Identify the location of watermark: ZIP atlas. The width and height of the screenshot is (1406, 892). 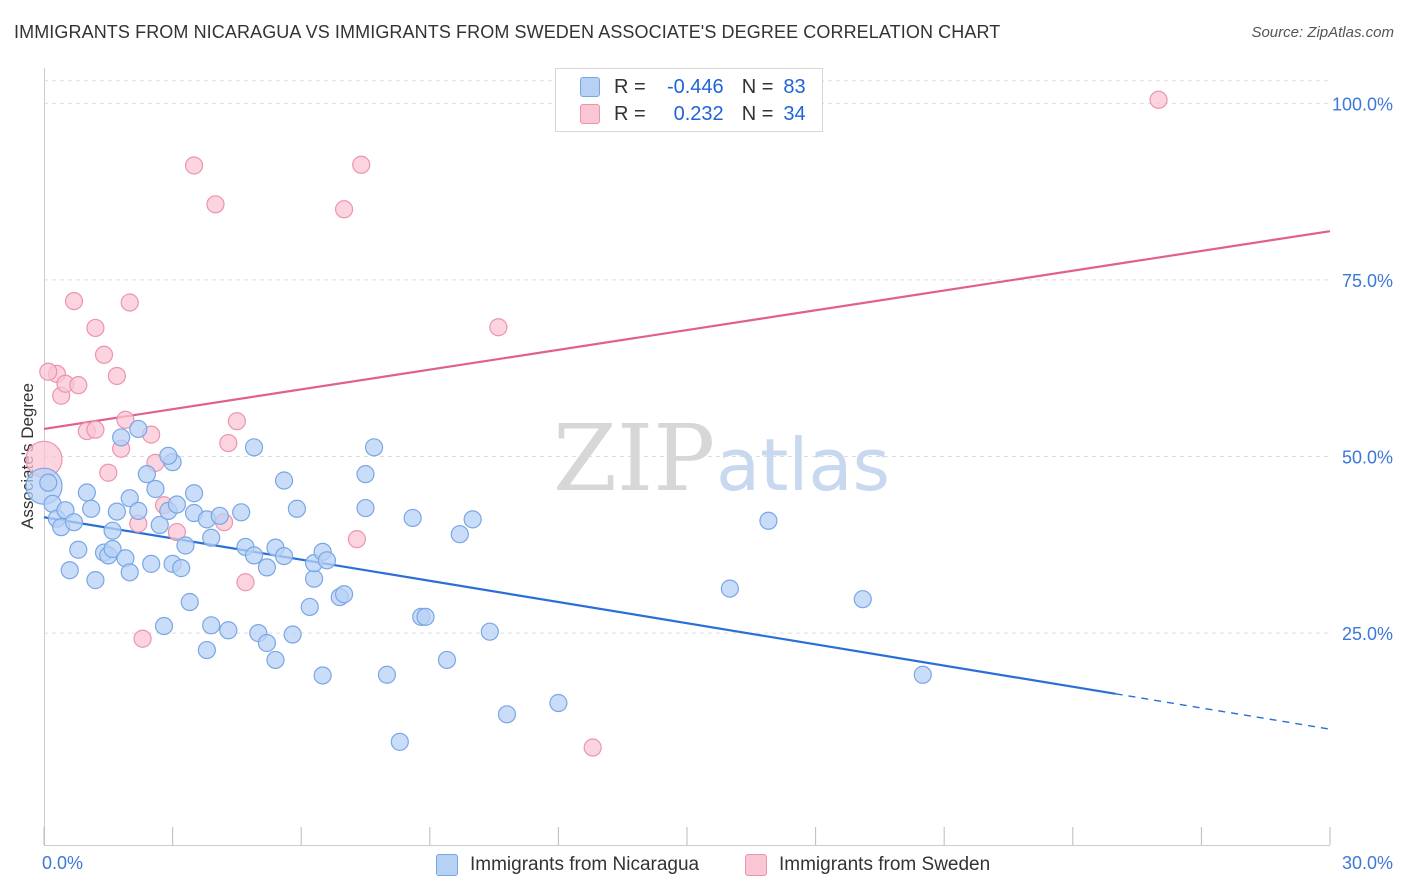
(721, 458).